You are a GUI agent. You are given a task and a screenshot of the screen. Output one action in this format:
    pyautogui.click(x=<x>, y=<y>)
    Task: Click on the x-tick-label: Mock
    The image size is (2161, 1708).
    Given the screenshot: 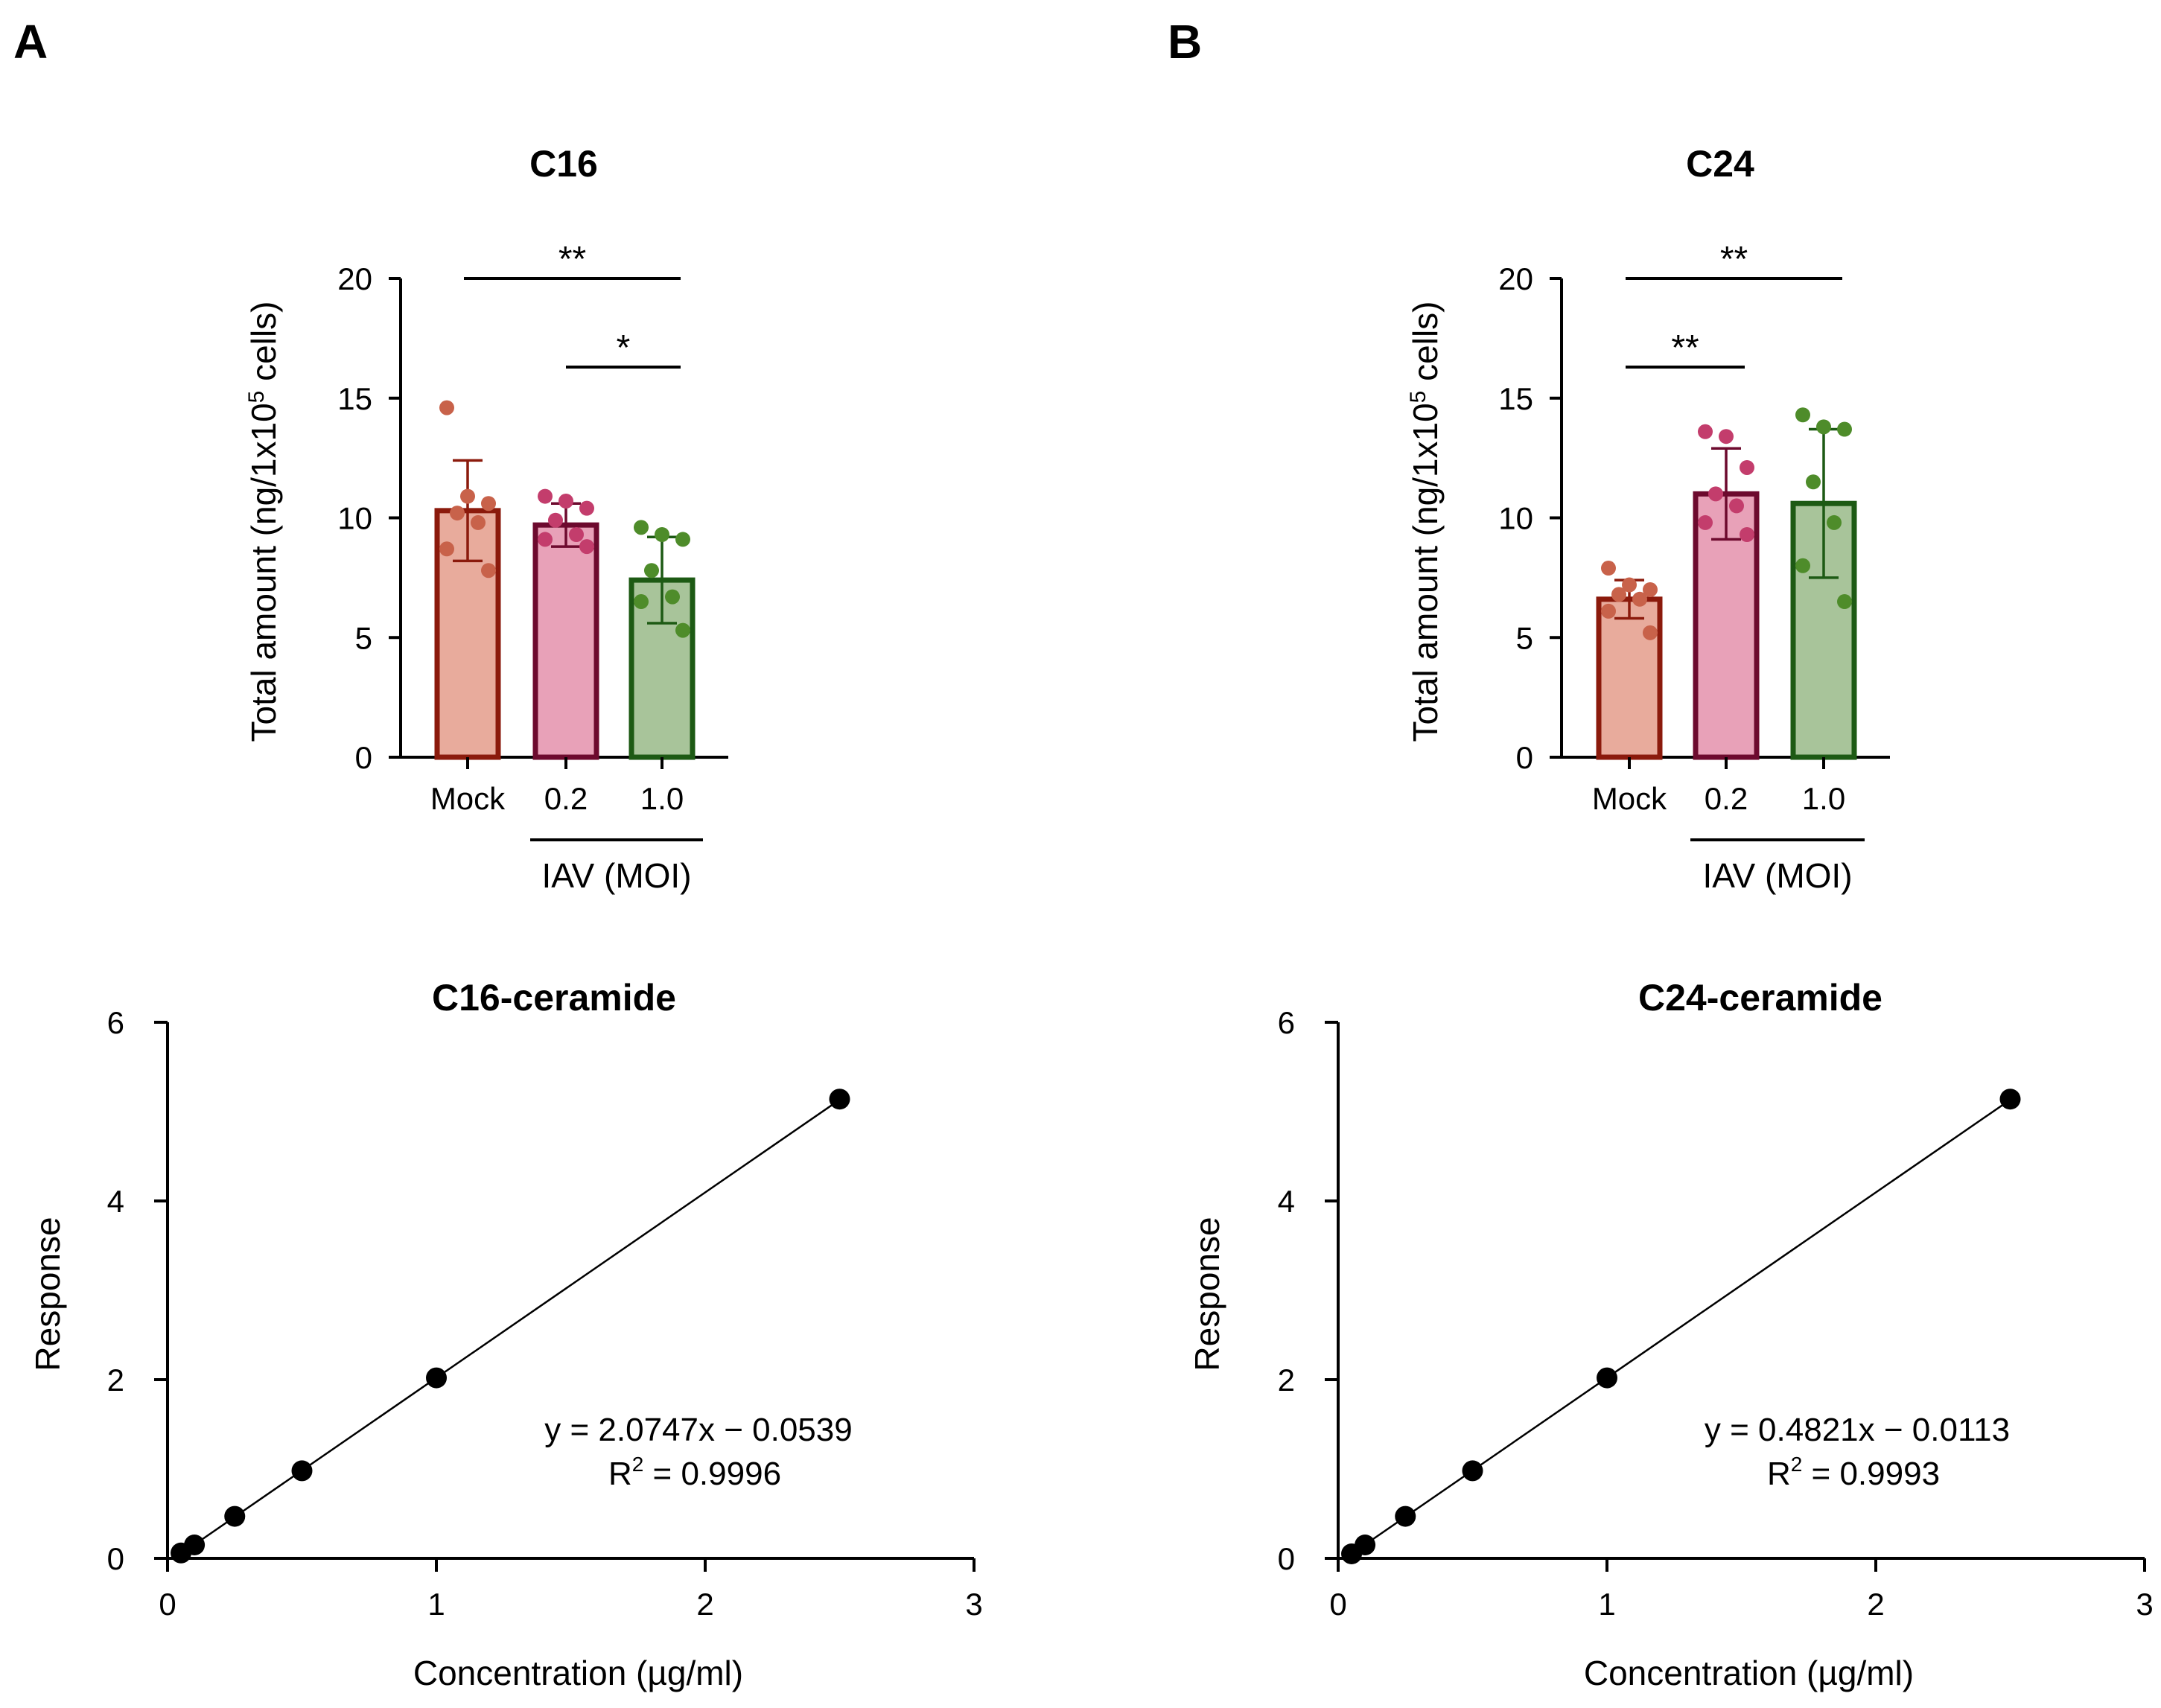 What is the action you would take?
    pyautogui.click(x=1629, y=799)
    